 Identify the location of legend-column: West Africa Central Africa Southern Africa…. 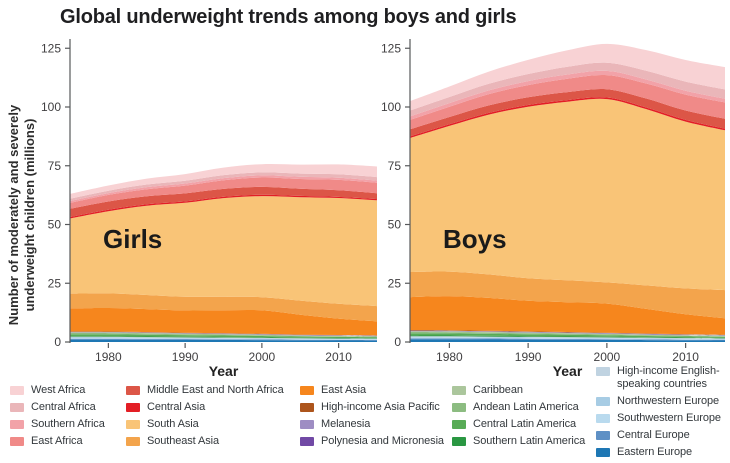
(66, 418).